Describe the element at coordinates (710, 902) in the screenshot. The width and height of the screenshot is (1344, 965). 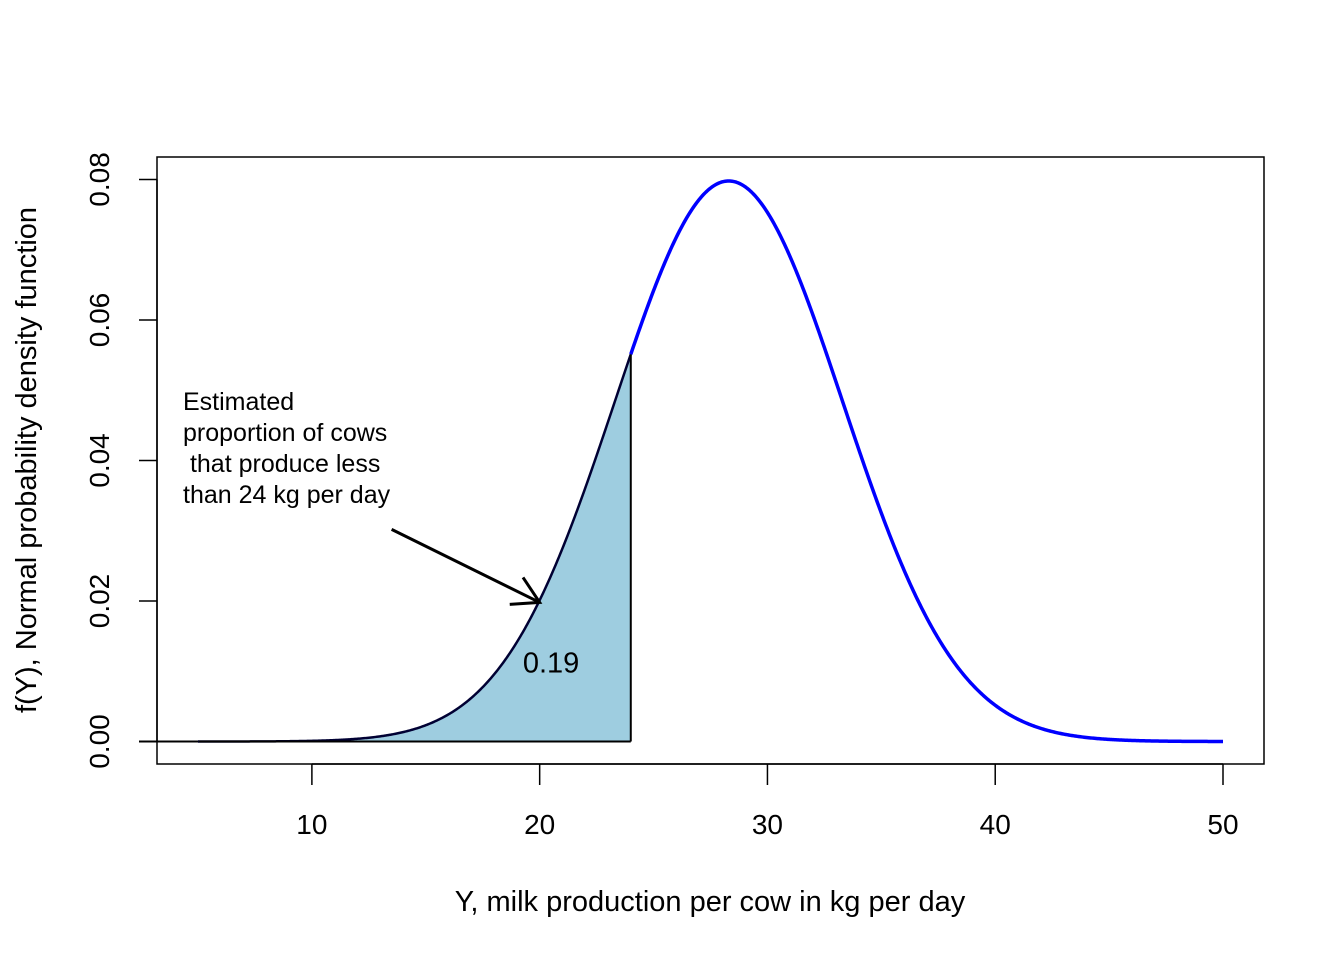
I see `x-axis-title: Y, milk production per cow in kg per day` at that location.